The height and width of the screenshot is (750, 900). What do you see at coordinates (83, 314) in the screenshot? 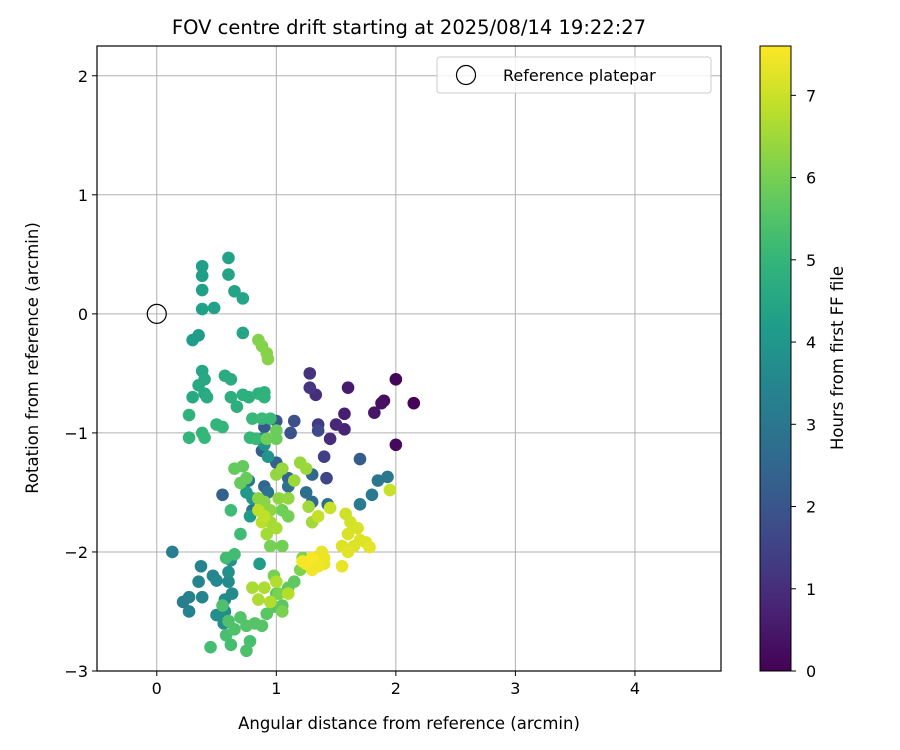
I see `y-tick-label: 0` at bounding box center [83, 314].